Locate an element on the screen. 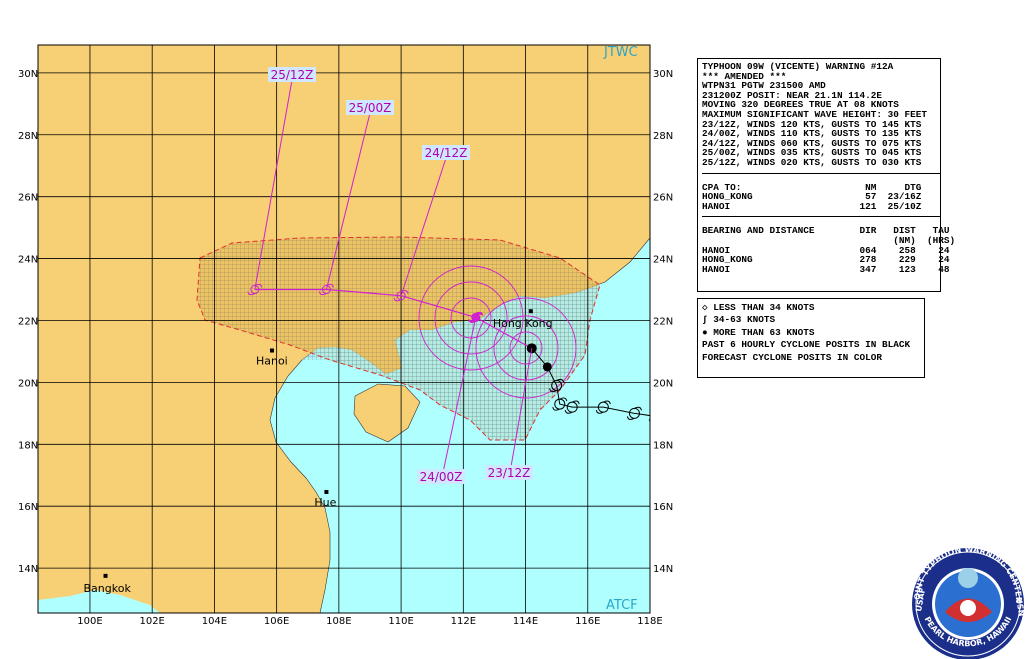  forecast-label: 23/12Z is located at coordinates (509, 473).